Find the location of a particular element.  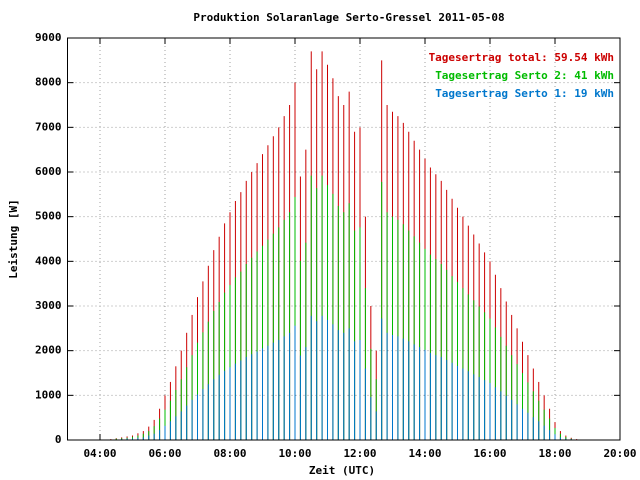

legend-entry: Tagesertrag Serto 1: 19 kWh is located at coordinates (524, 93).